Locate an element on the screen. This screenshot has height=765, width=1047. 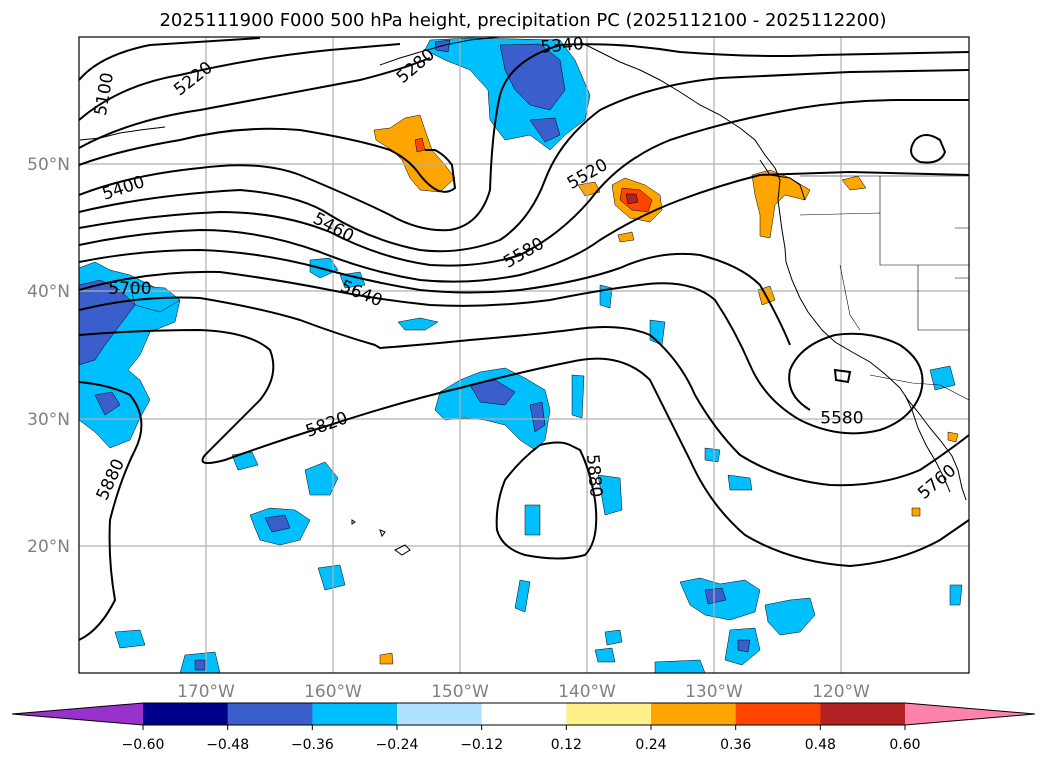
lon-tick-label: 160°W is located at coordinates (333, 692).